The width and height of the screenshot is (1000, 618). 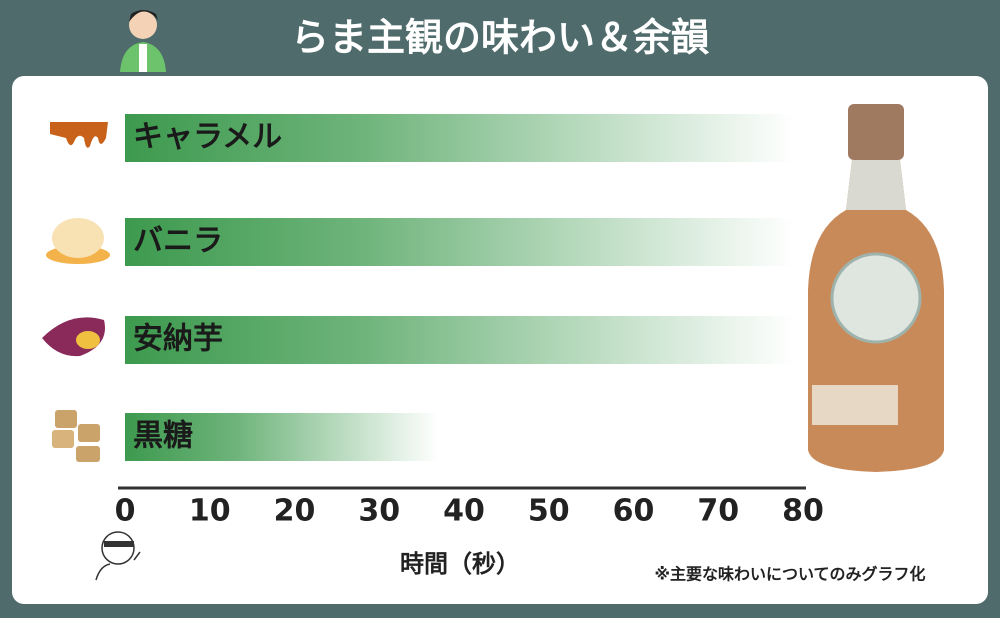 What do you see at coordinates (76, 436) in the screenshot?
I see `brown-sugar-icon` at bounding box center [76, 436].